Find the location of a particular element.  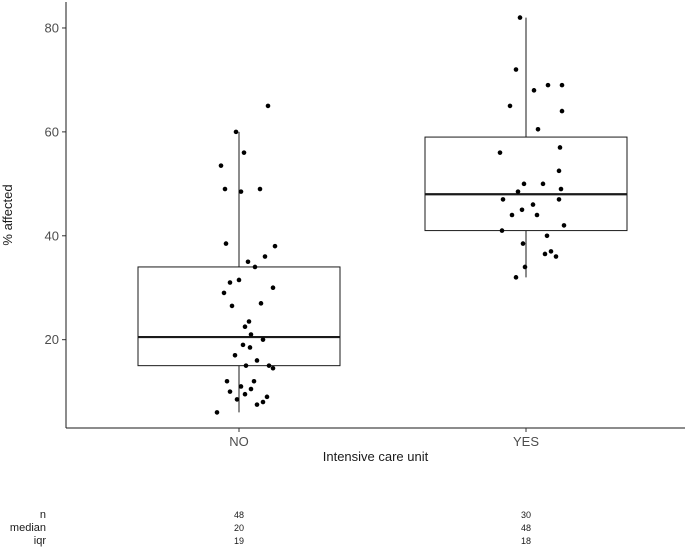

stat-value: 18 is located at coordinates (526, 541).